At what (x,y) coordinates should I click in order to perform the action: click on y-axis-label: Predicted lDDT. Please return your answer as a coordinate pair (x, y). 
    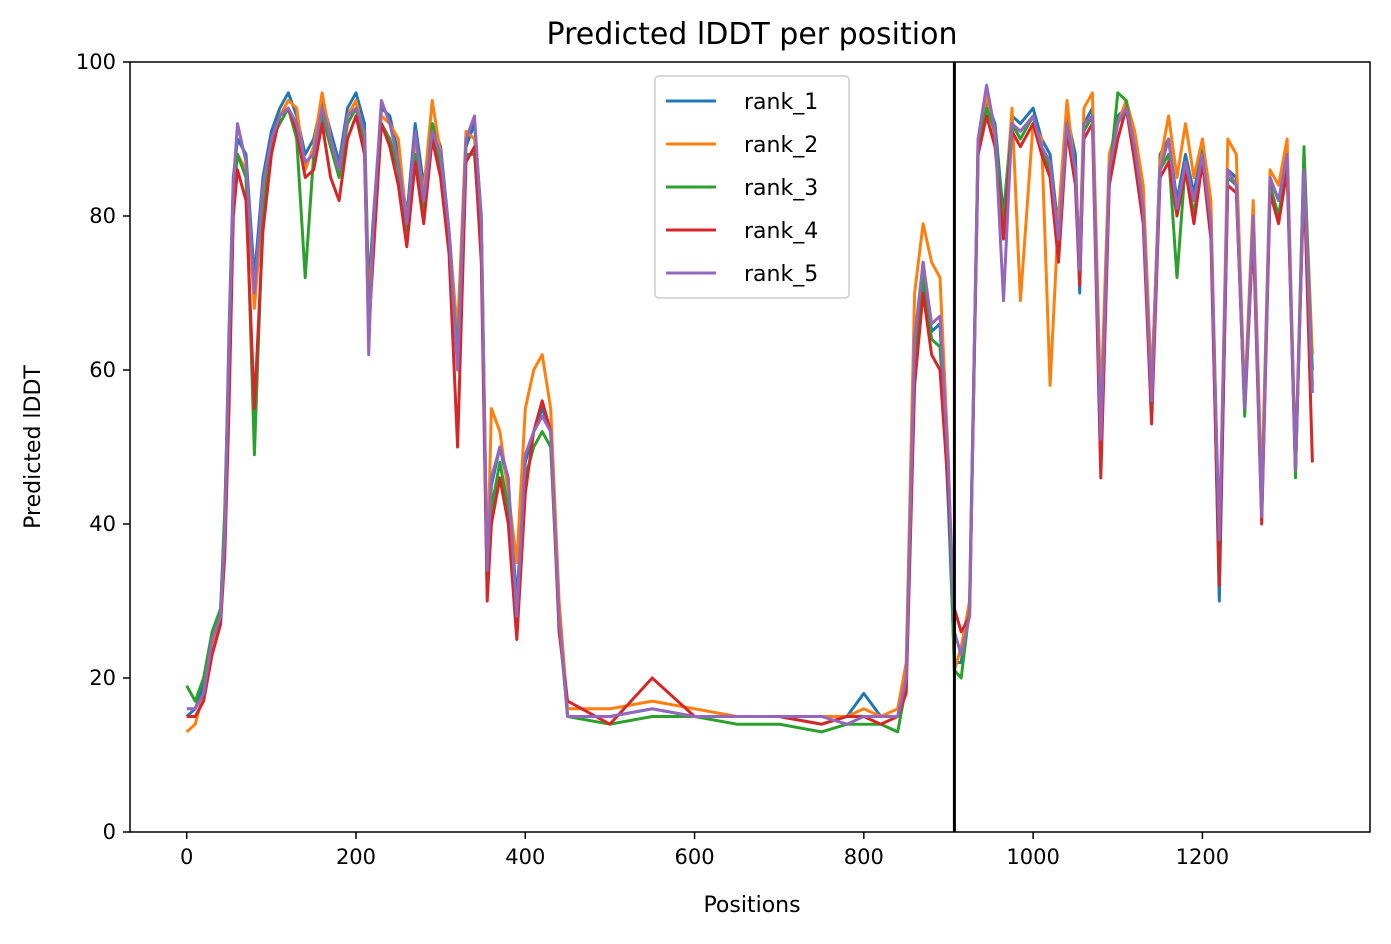
    Looking at the image, I should click on (33, 447).